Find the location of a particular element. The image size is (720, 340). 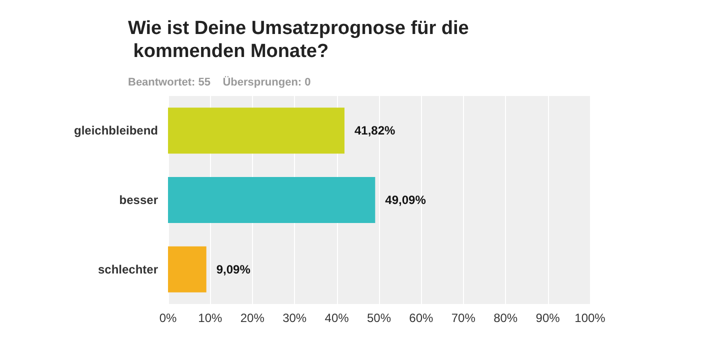

x-tick-label: 100% is located at coordinates (590, 318).